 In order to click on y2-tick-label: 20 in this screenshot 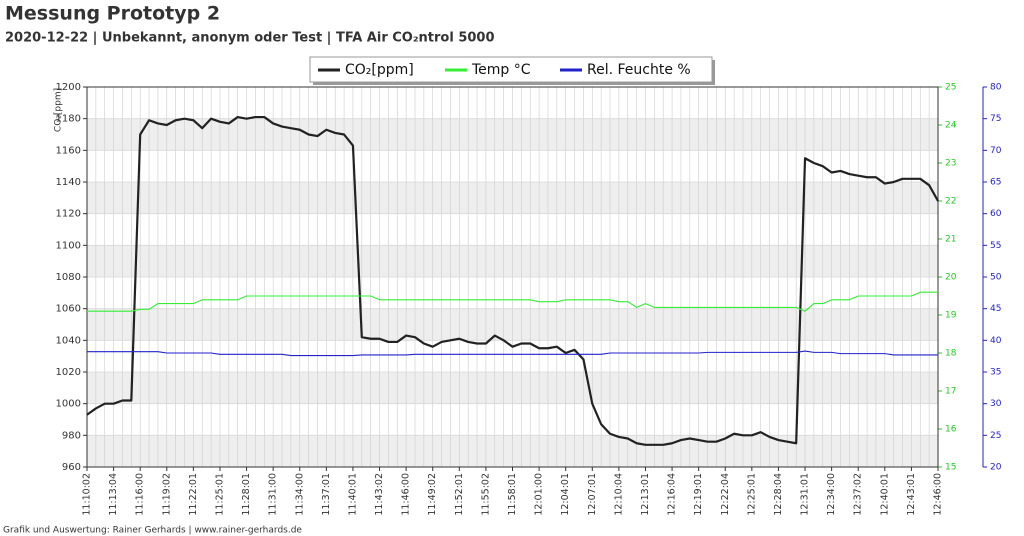, I will do `click(951, 278)`.